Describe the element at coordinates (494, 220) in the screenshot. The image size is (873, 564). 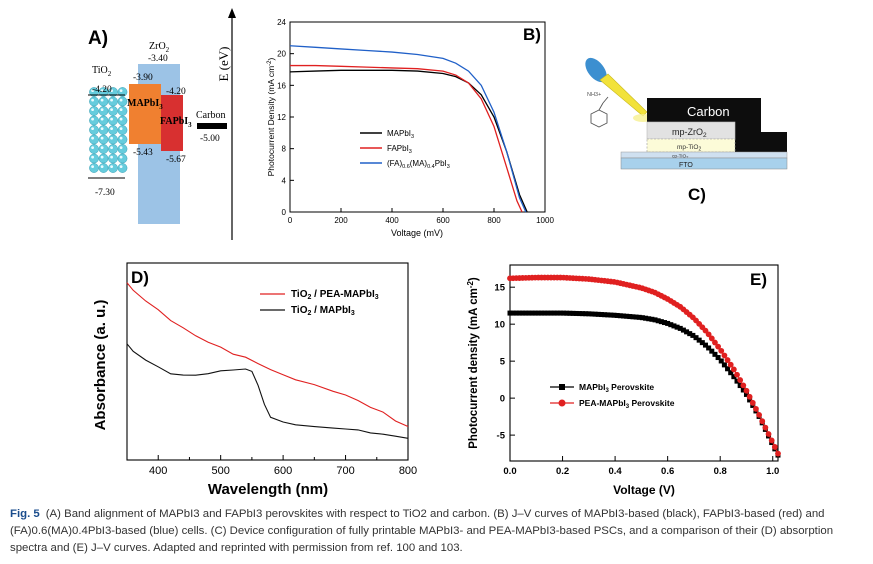
I see `x-tick-label: 800` at that location.